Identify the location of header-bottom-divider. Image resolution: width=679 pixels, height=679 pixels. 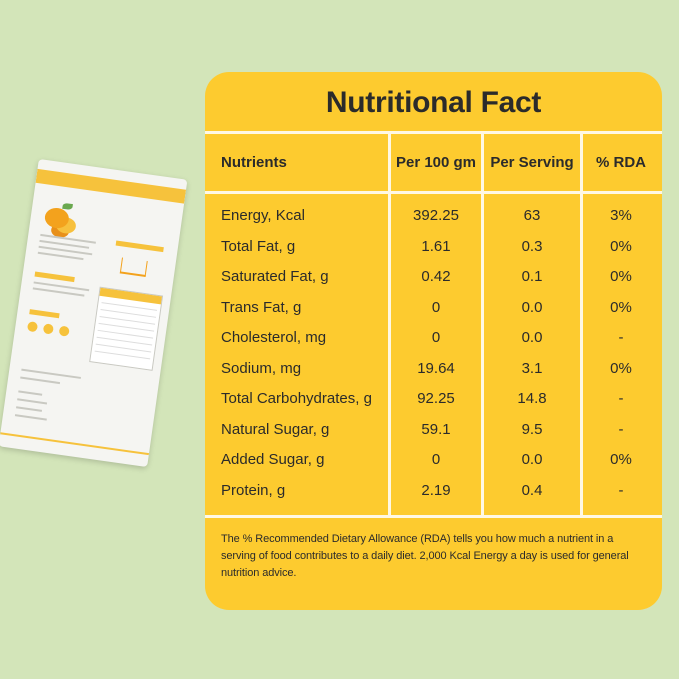
(433, 192).